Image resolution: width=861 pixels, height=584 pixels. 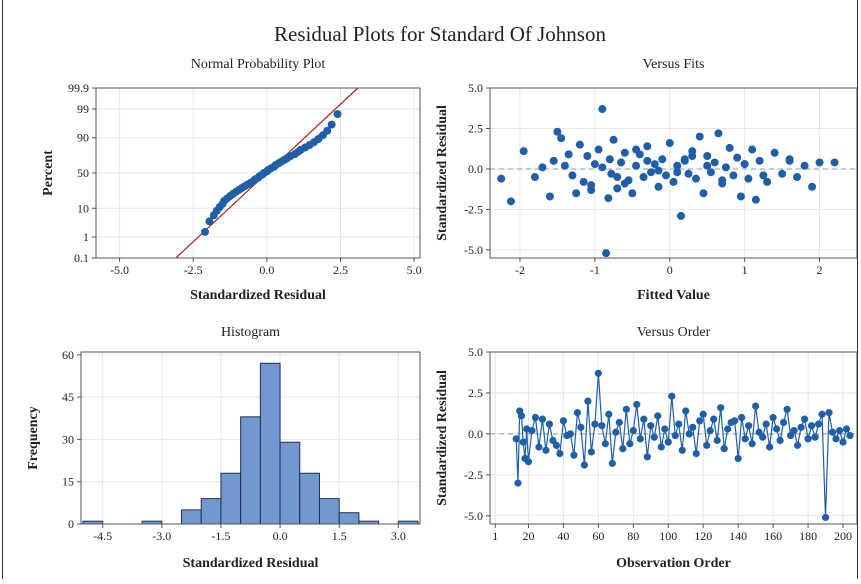 I want to click on frame-left-edge, so click(x=2, y=289).